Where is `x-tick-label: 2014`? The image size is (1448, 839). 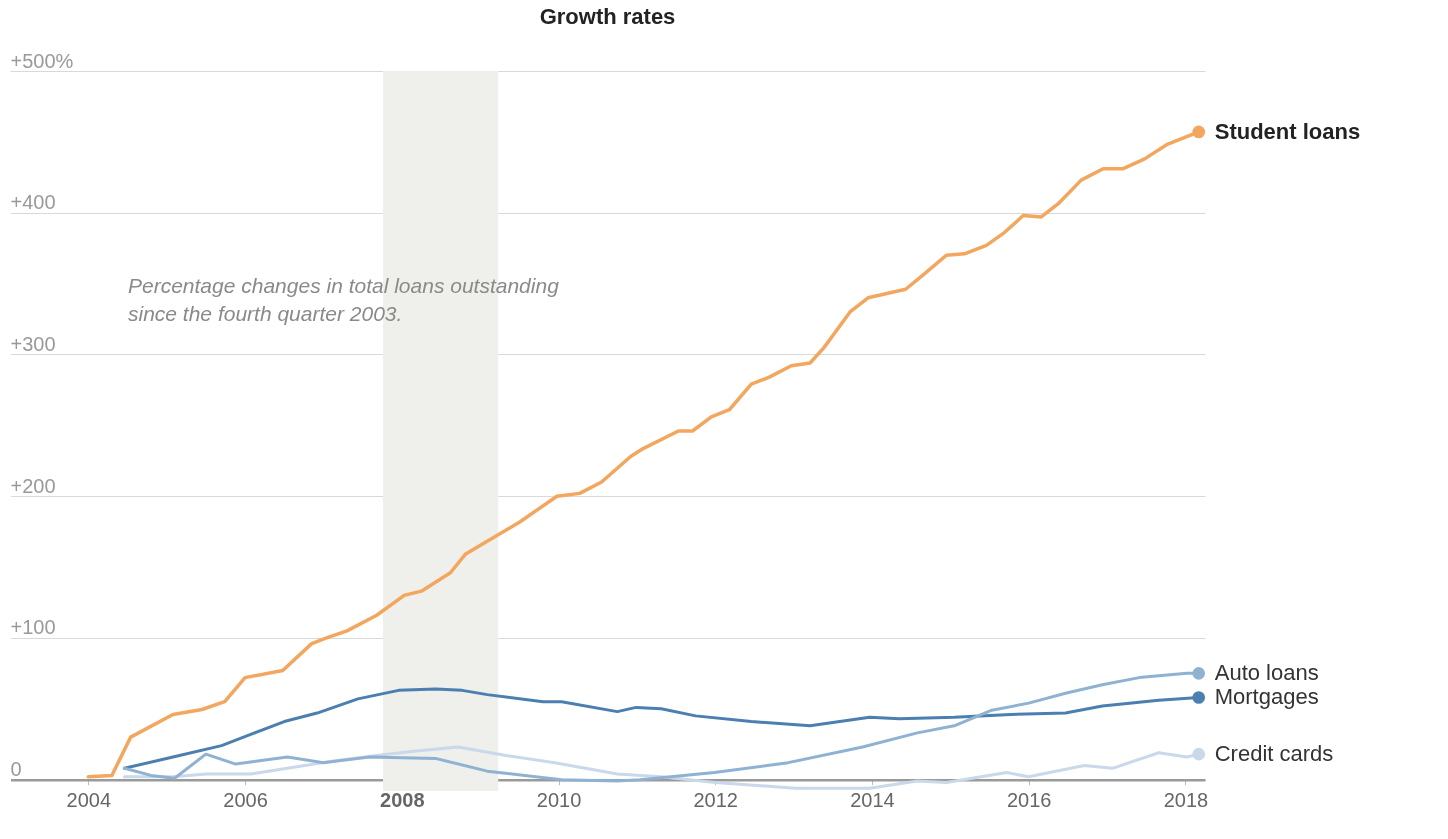 x-tick-label: 2014 is located at coordinates (872, 800).